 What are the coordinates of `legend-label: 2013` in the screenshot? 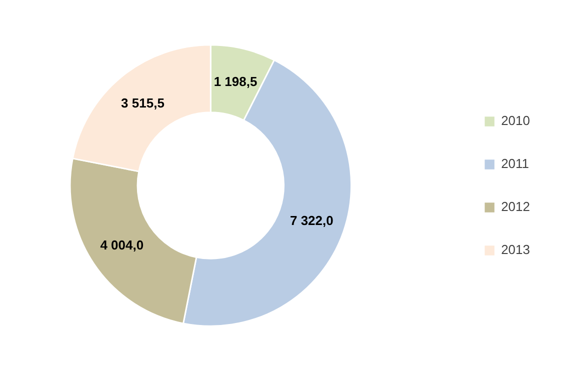 It's located at (515, 249).